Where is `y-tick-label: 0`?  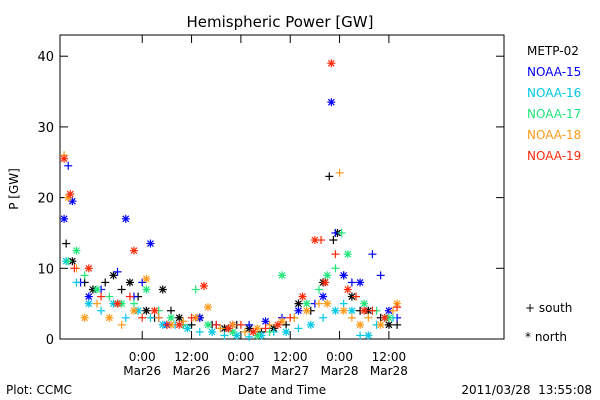
y-tick-label: 0 is located at coordinates (50, 340).